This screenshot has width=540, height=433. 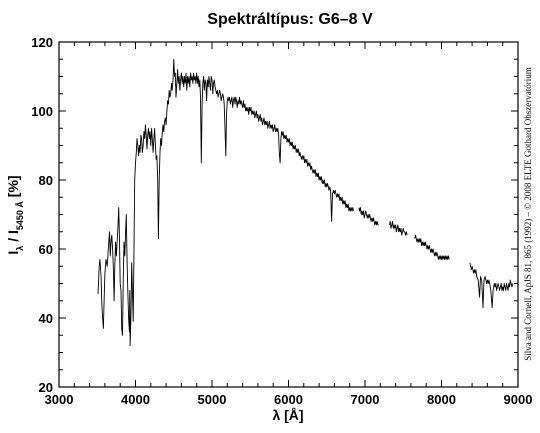 What do you see at coordinates (365, 399) in the screenshot?
I see `x-tick-label: 7000` at bounding box center [365, 399].